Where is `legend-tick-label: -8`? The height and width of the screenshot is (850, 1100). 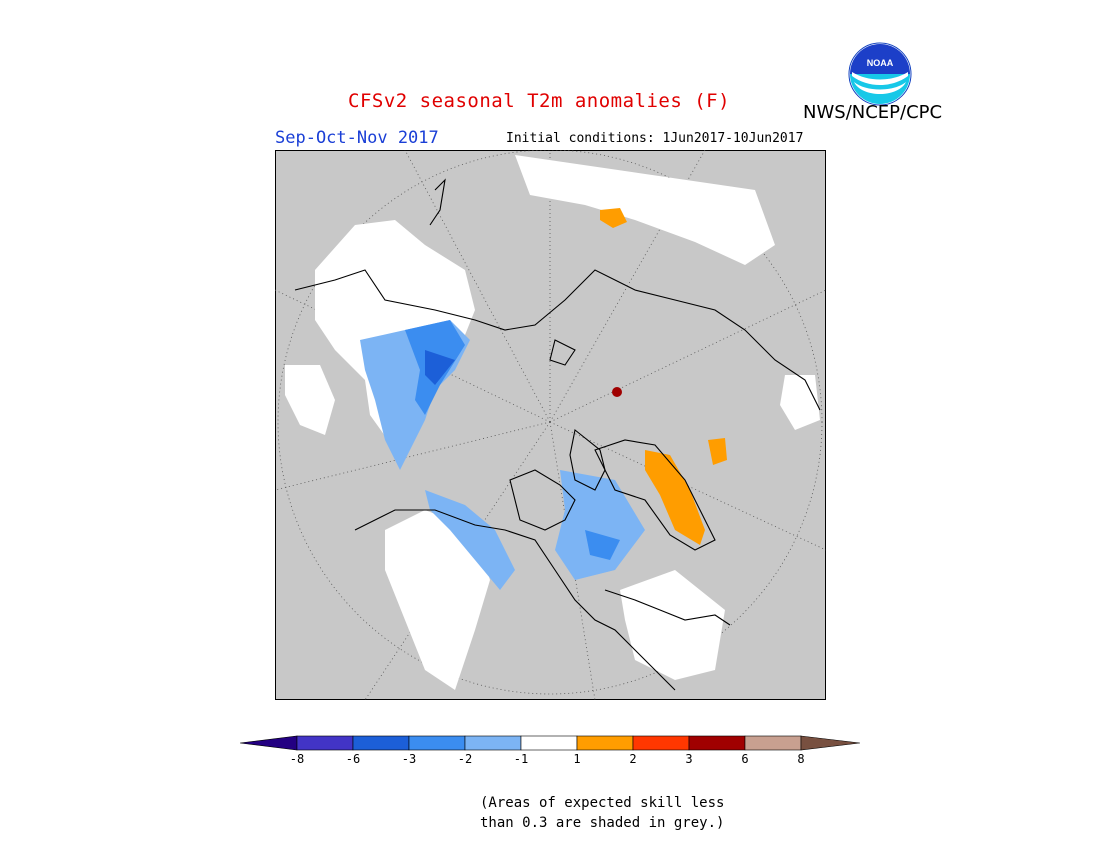 legend-tick-label: -8 is located at coordinates (297, 759).